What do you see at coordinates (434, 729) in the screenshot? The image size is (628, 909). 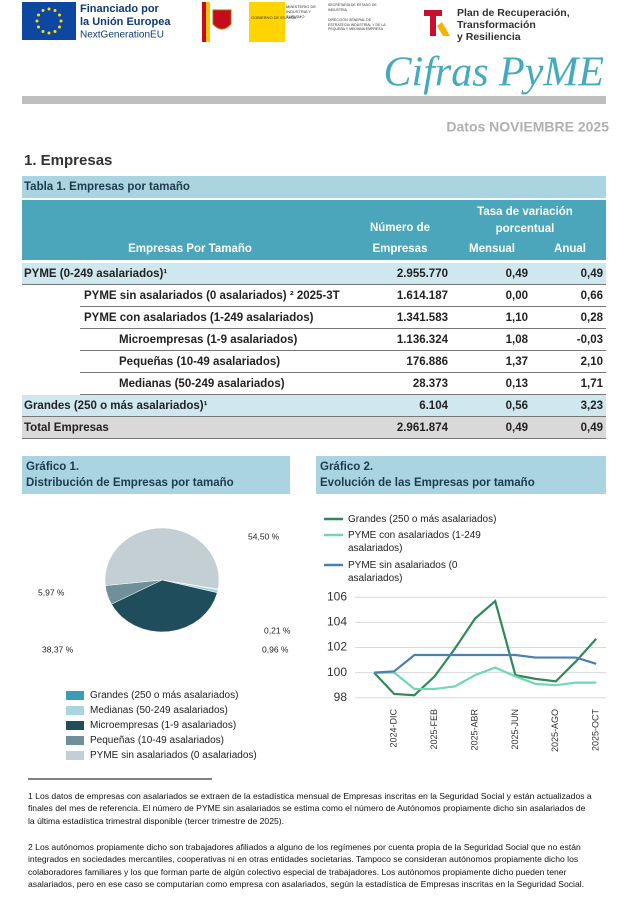 I see `x-tick-label: 2025-FEB` at bounding box center [434, 729].